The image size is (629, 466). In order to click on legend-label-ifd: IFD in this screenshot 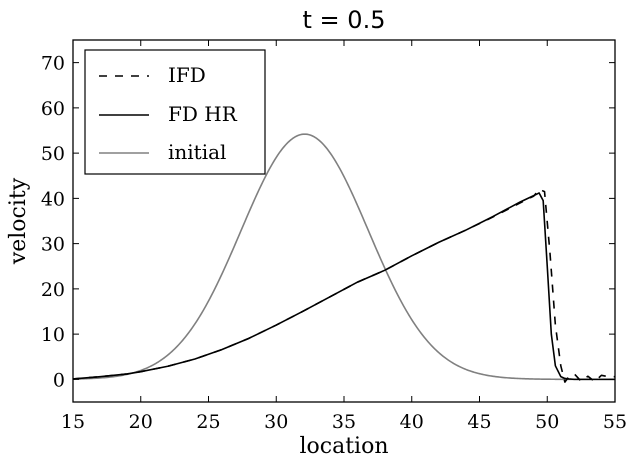, I will do `click(187, 75)`.